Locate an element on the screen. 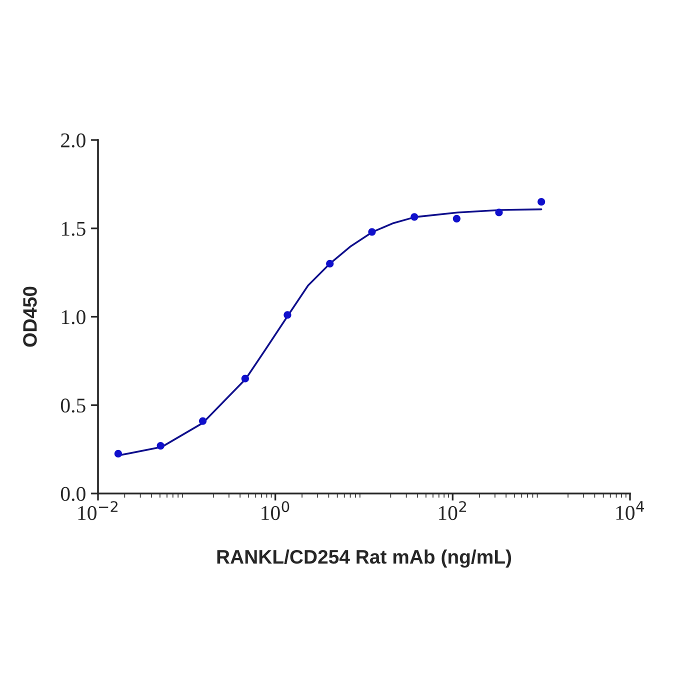  x-tick-label: 10$^{2}$ is located at coordinates (452, 510).